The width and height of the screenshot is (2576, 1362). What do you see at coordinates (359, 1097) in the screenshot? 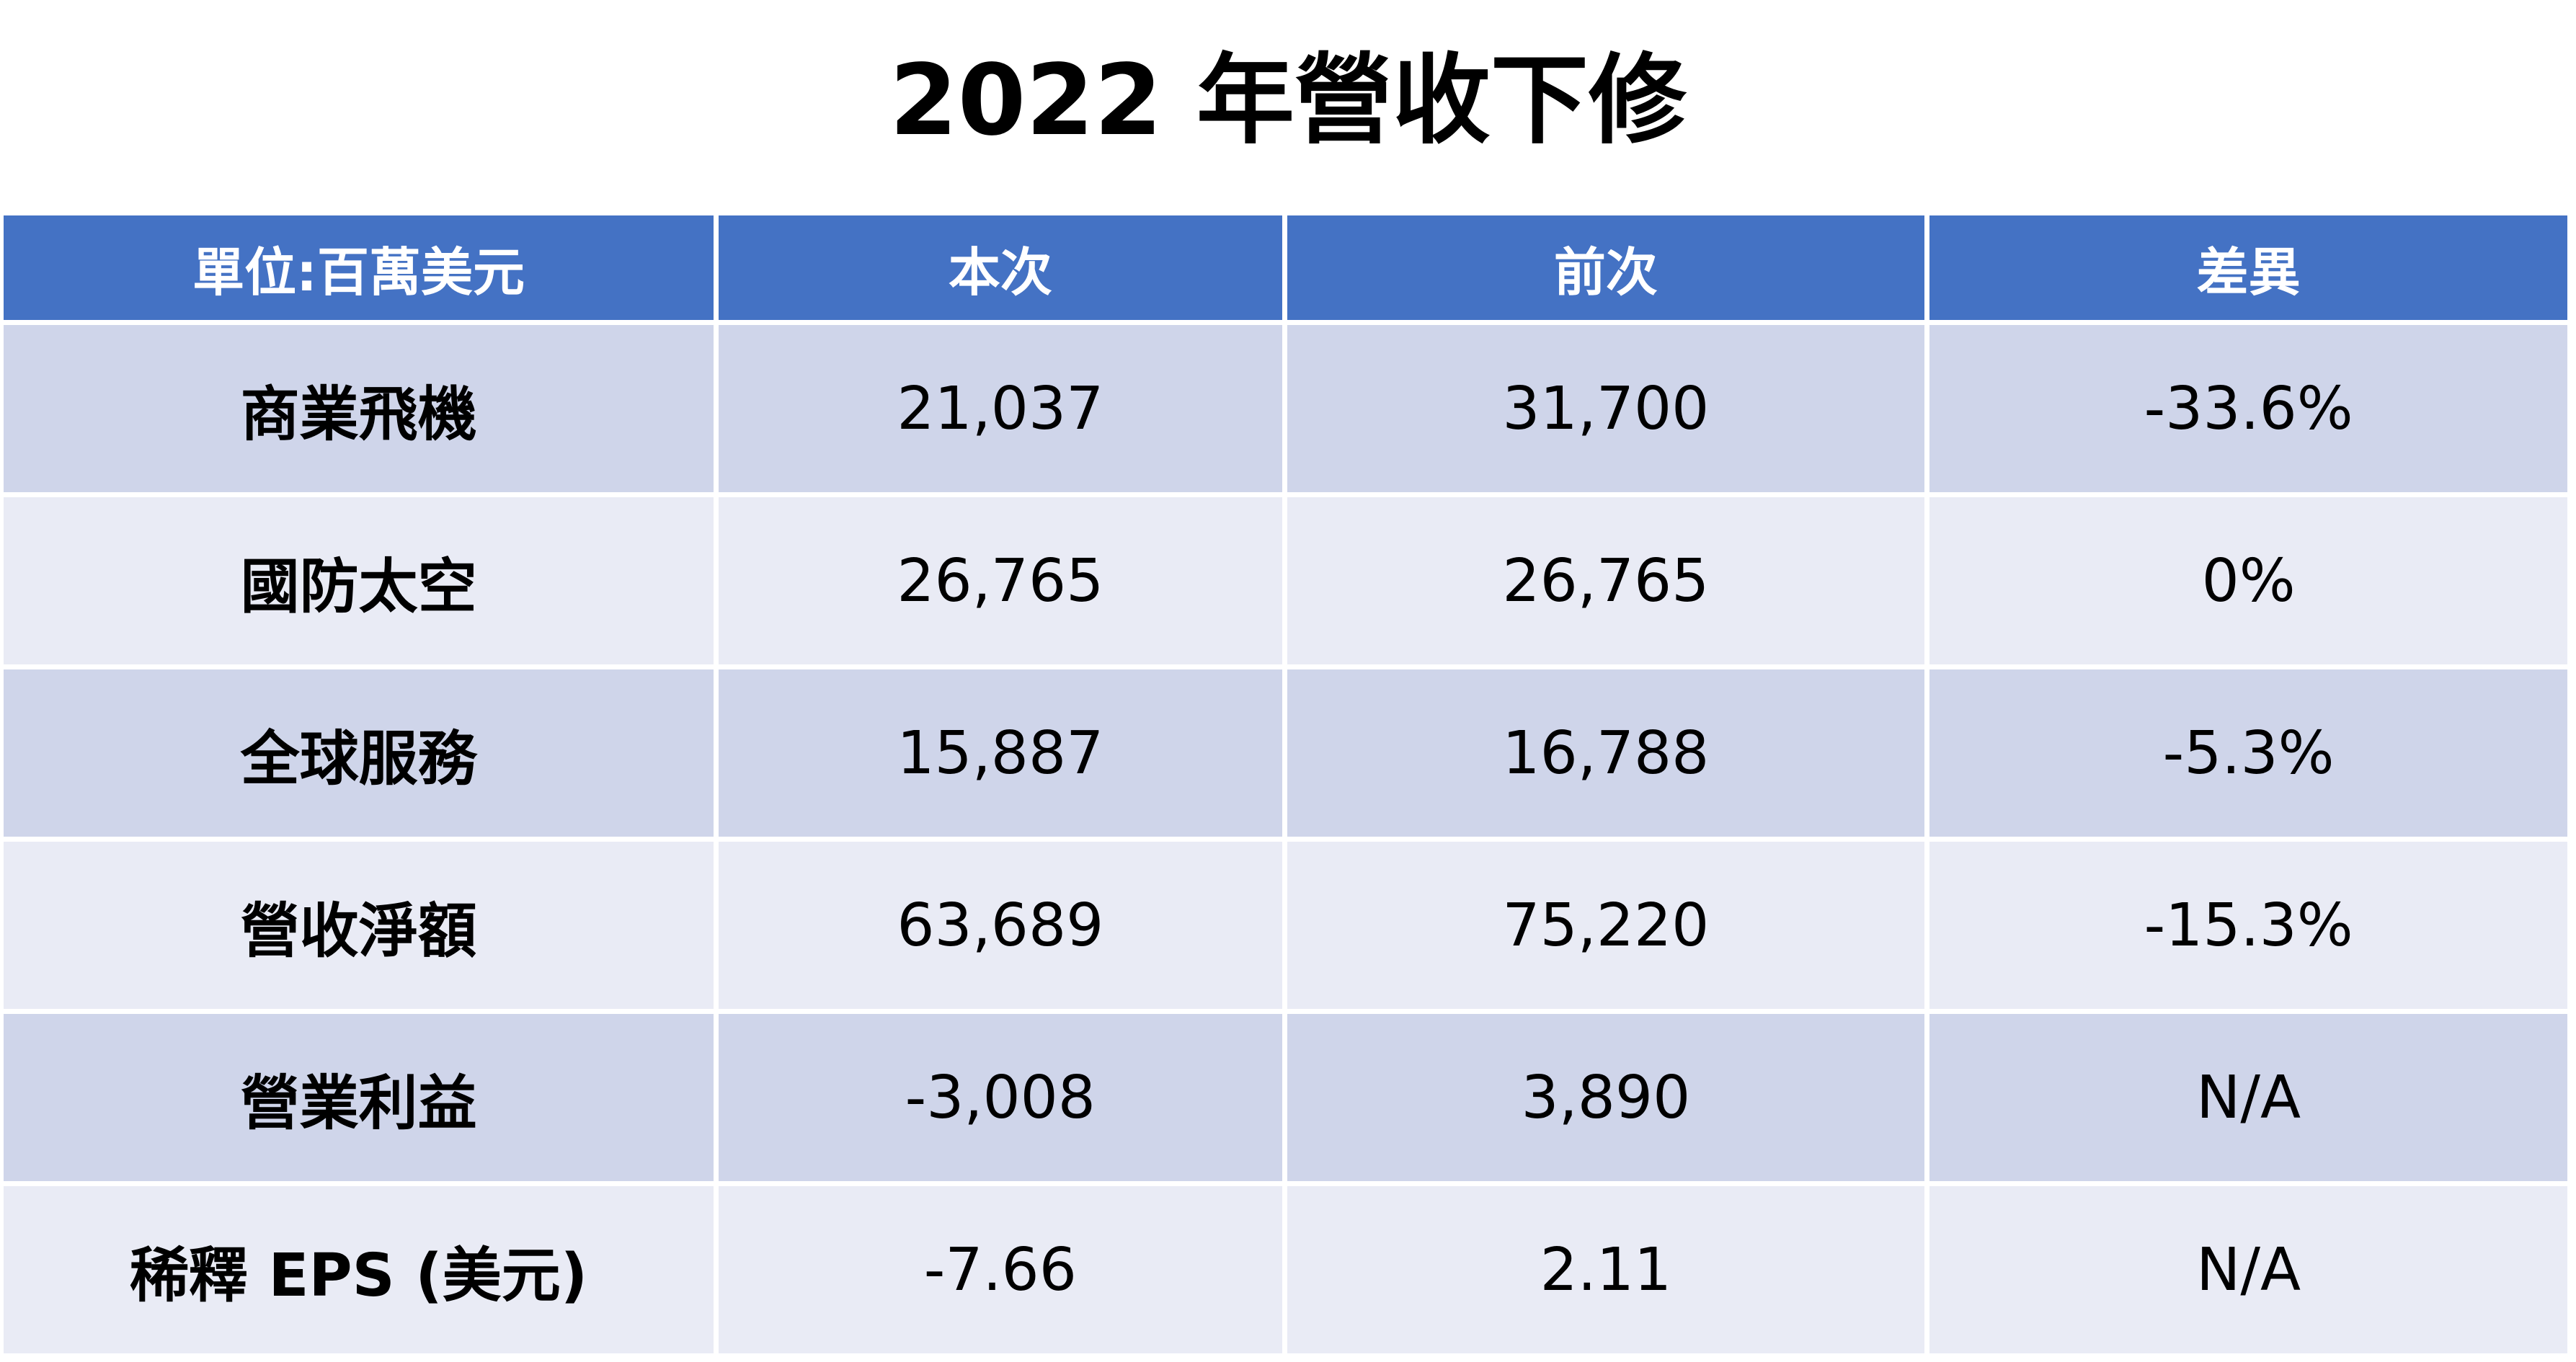
I see `row-label: 營業利益` at bounding box center [359, 1097].